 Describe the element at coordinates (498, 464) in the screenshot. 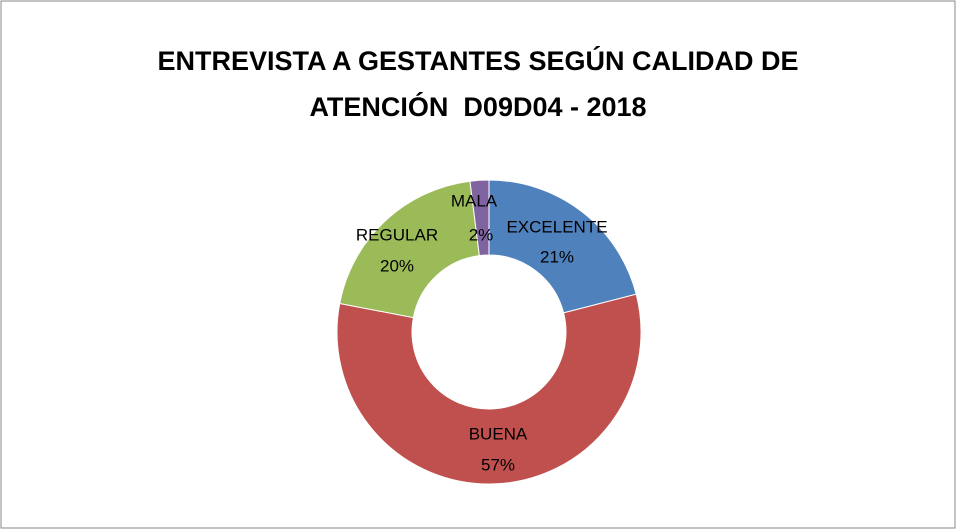

I see `slice-value-label: 57%` at that location.